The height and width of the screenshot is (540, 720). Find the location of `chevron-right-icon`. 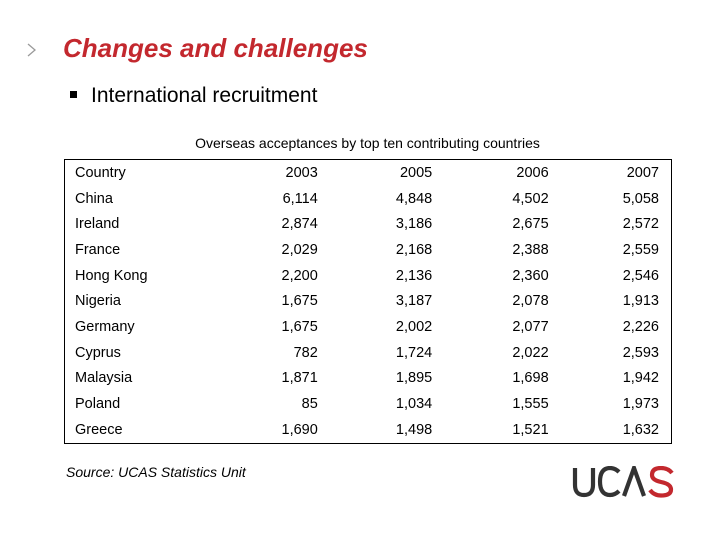

chevron-right-icon is located at coordinates (31, 50).